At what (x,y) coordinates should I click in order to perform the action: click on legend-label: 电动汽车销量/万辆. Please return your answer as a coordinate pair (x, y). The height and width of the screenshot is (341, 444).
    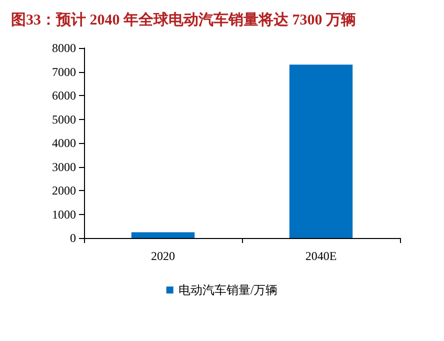
    Looking at the image, I should click on (228, 290).